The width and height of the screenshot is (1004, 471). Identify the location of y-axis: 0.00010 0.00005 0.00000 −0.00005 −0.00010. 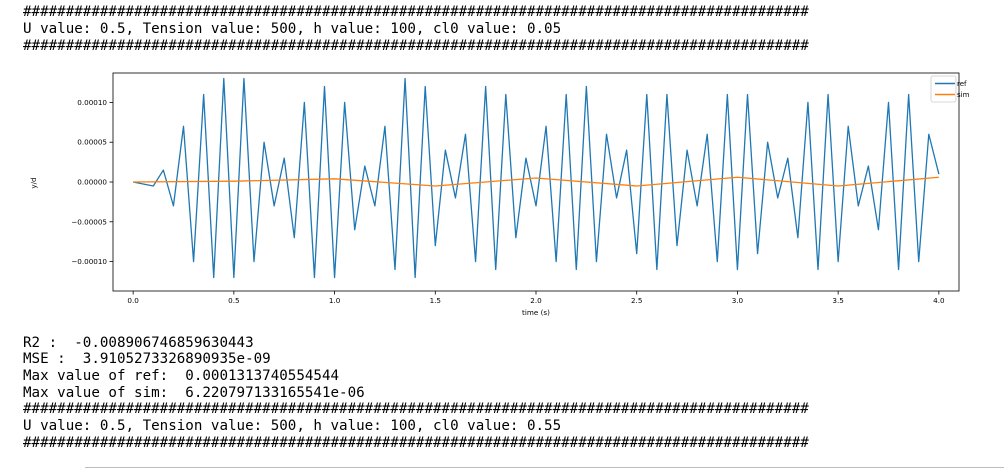
(92, 182).